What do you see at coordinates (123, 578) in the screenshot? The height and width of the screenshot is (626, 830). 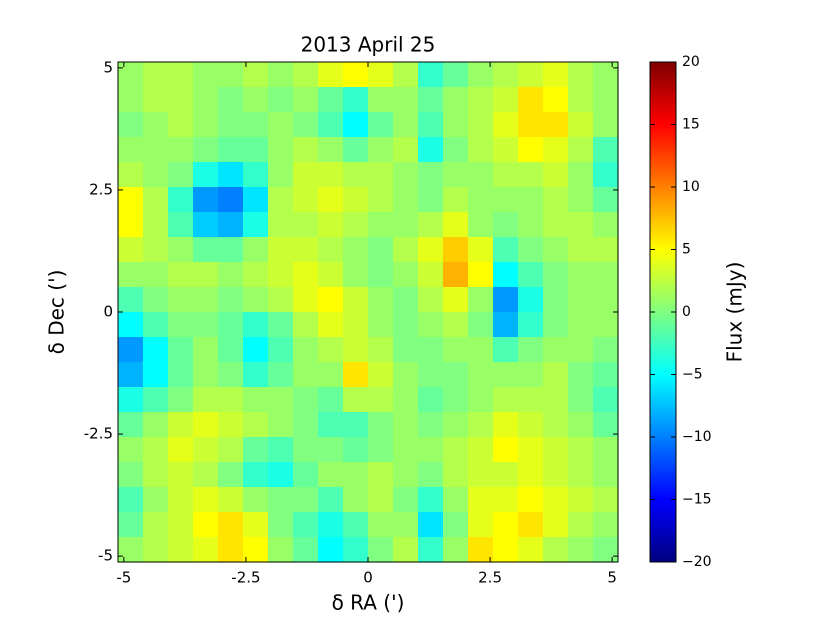 I see `x-tick-label: -5` at bounding box center [123, 578].